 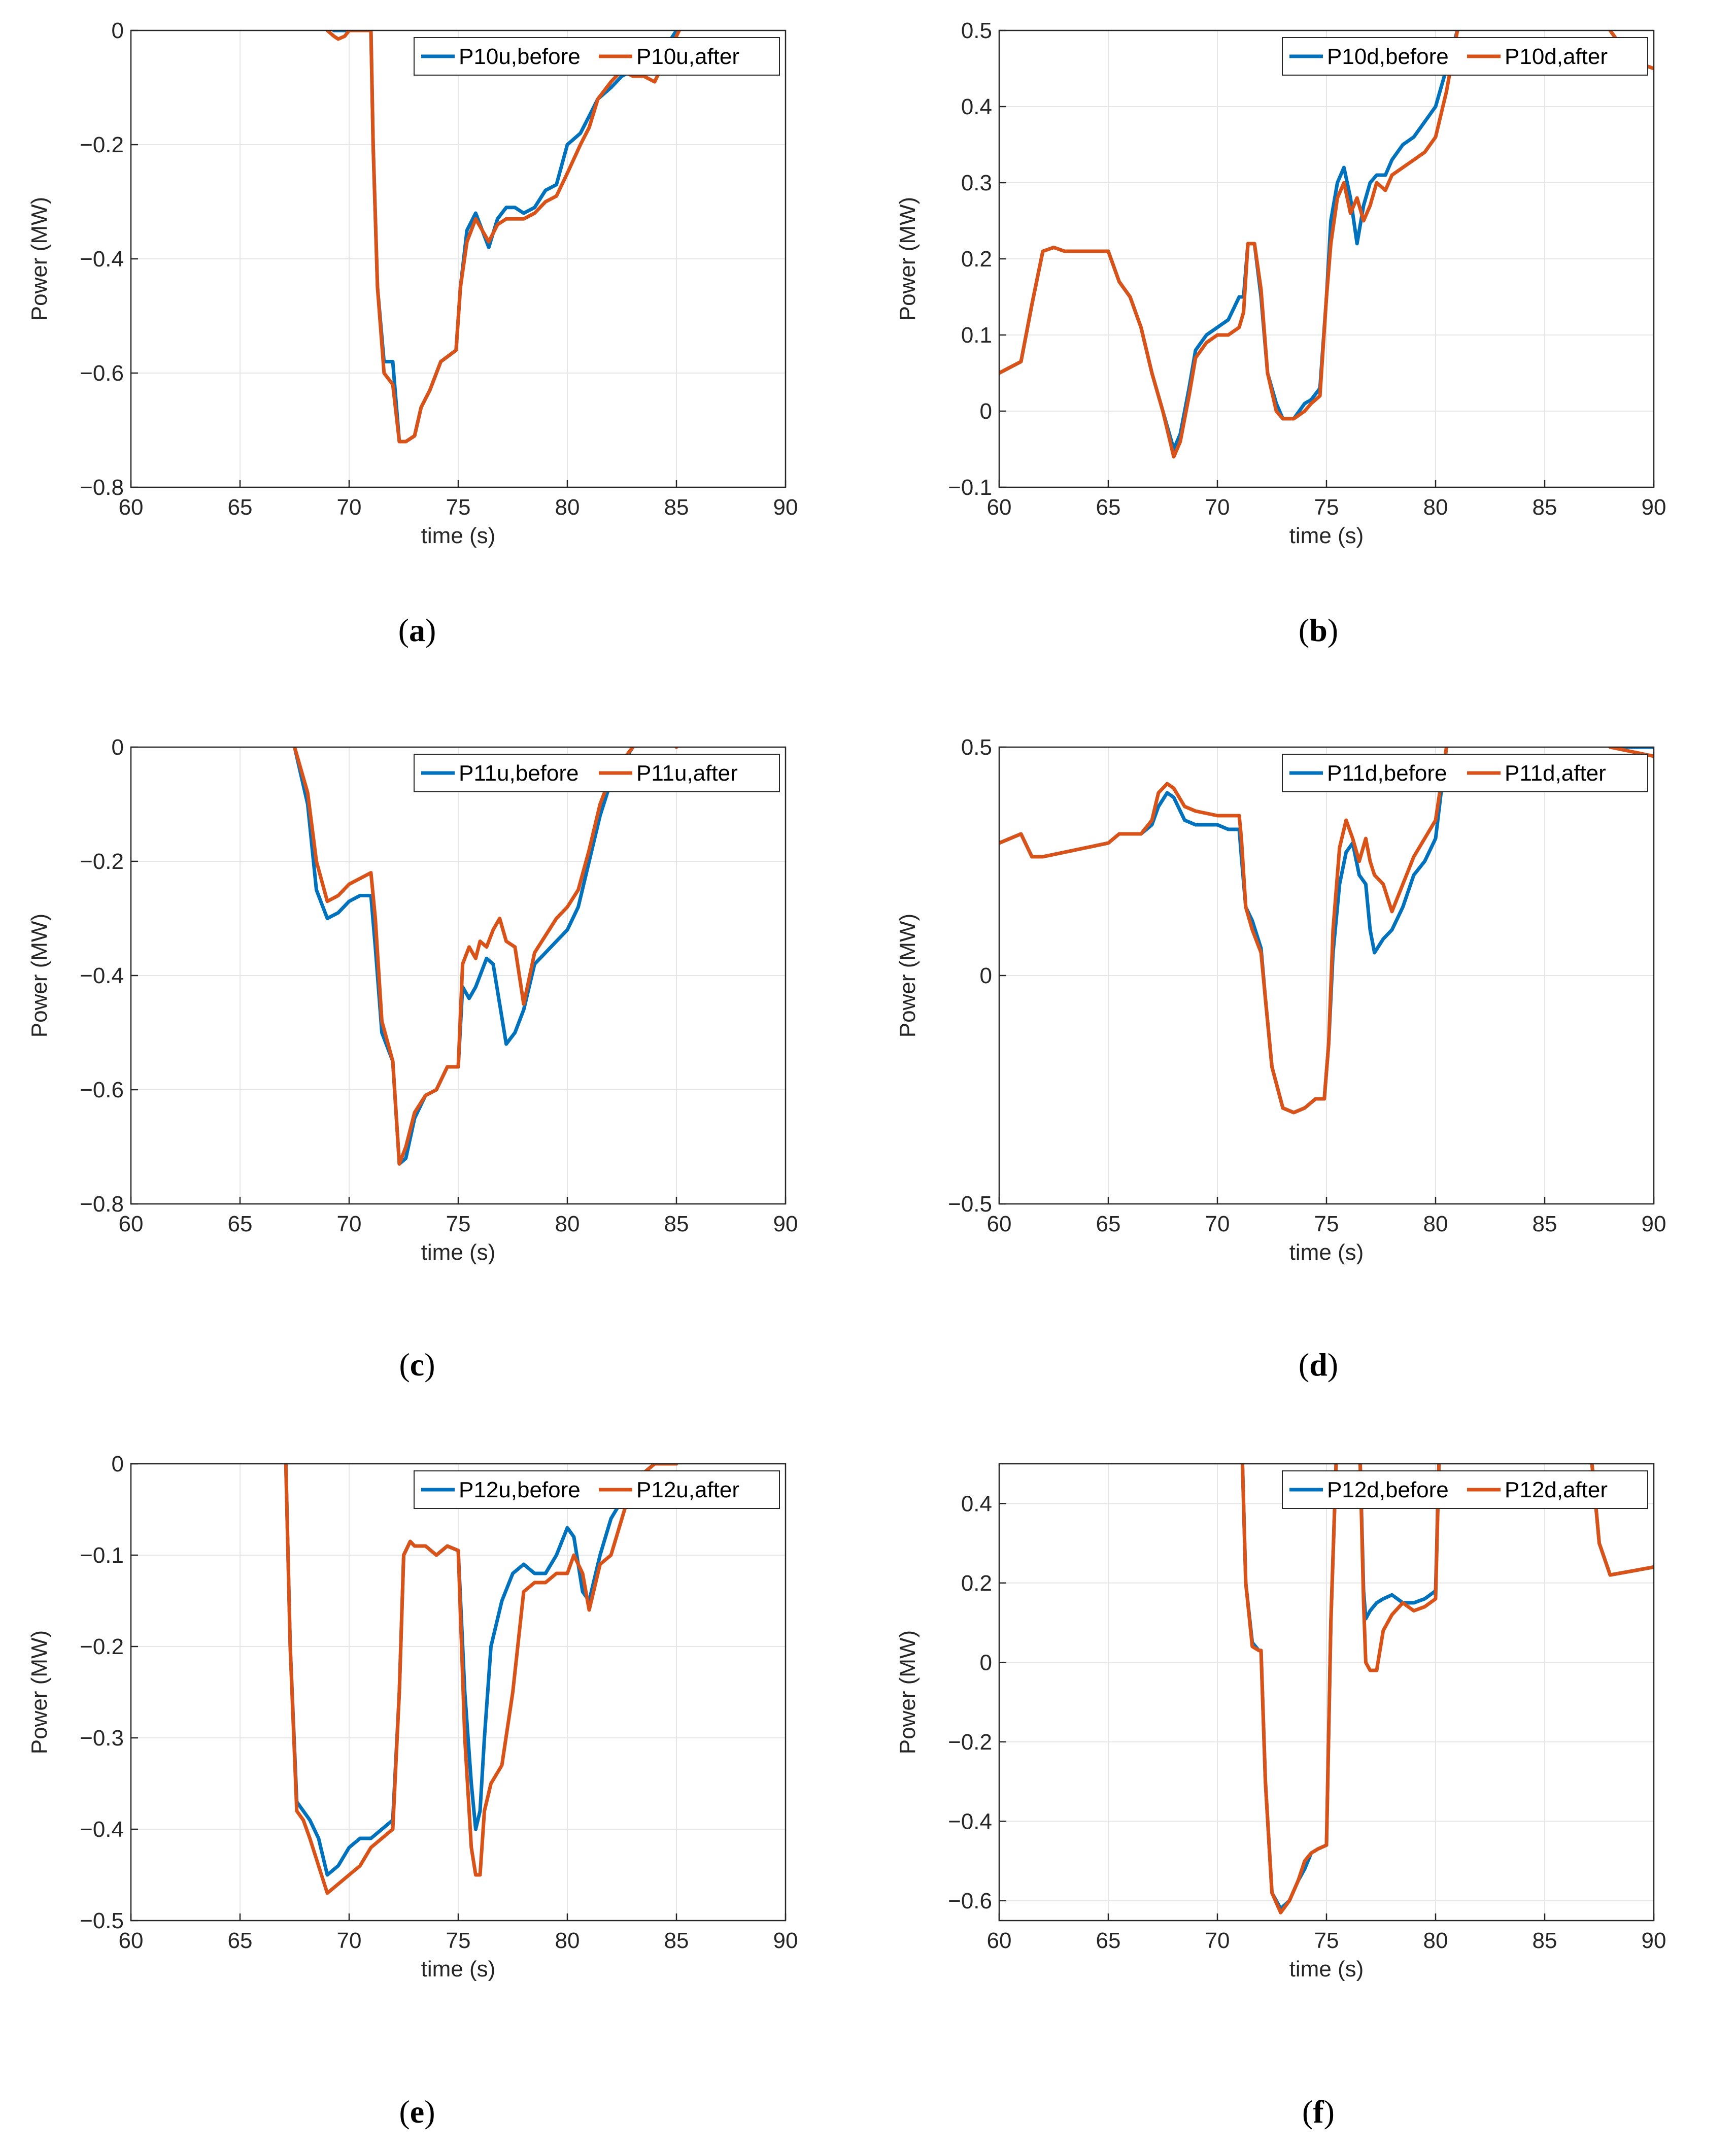 What do you see at coordinates (970, 1901) in the screenshot?
I see `chart-f-ytick-label: −0.6` at bounding box center [970, 1901].